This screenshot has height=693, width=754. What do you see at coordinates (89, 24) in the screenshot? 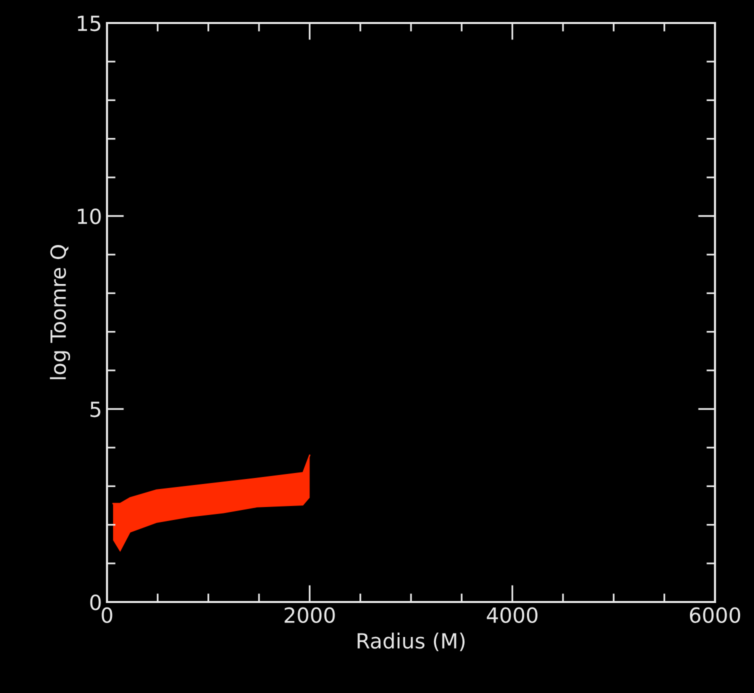
I see `y-tick-label: 15` at bounding box center [89, 24].